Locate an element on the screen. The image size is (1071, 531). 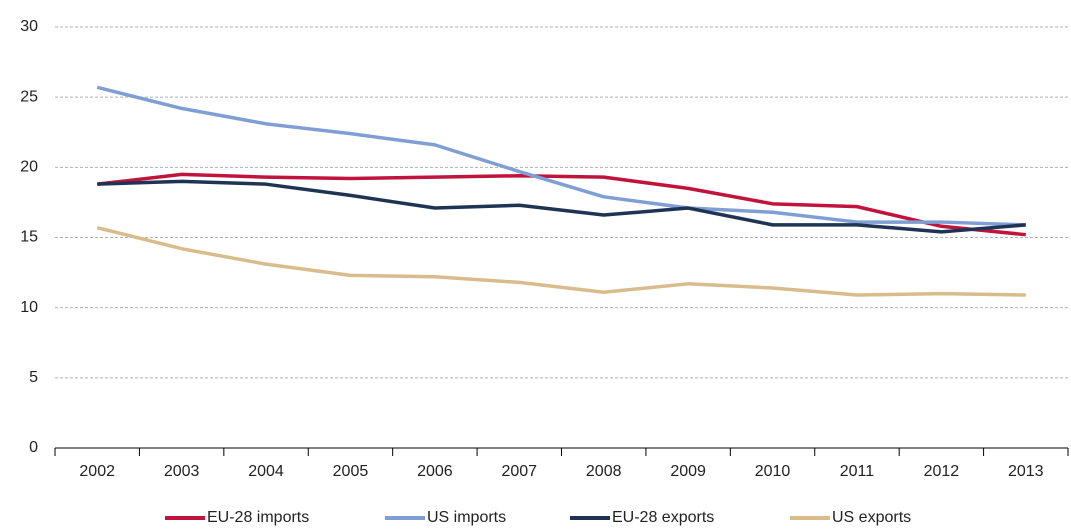
legend-label: EU-28 imports is located at coordinates (258, 517).